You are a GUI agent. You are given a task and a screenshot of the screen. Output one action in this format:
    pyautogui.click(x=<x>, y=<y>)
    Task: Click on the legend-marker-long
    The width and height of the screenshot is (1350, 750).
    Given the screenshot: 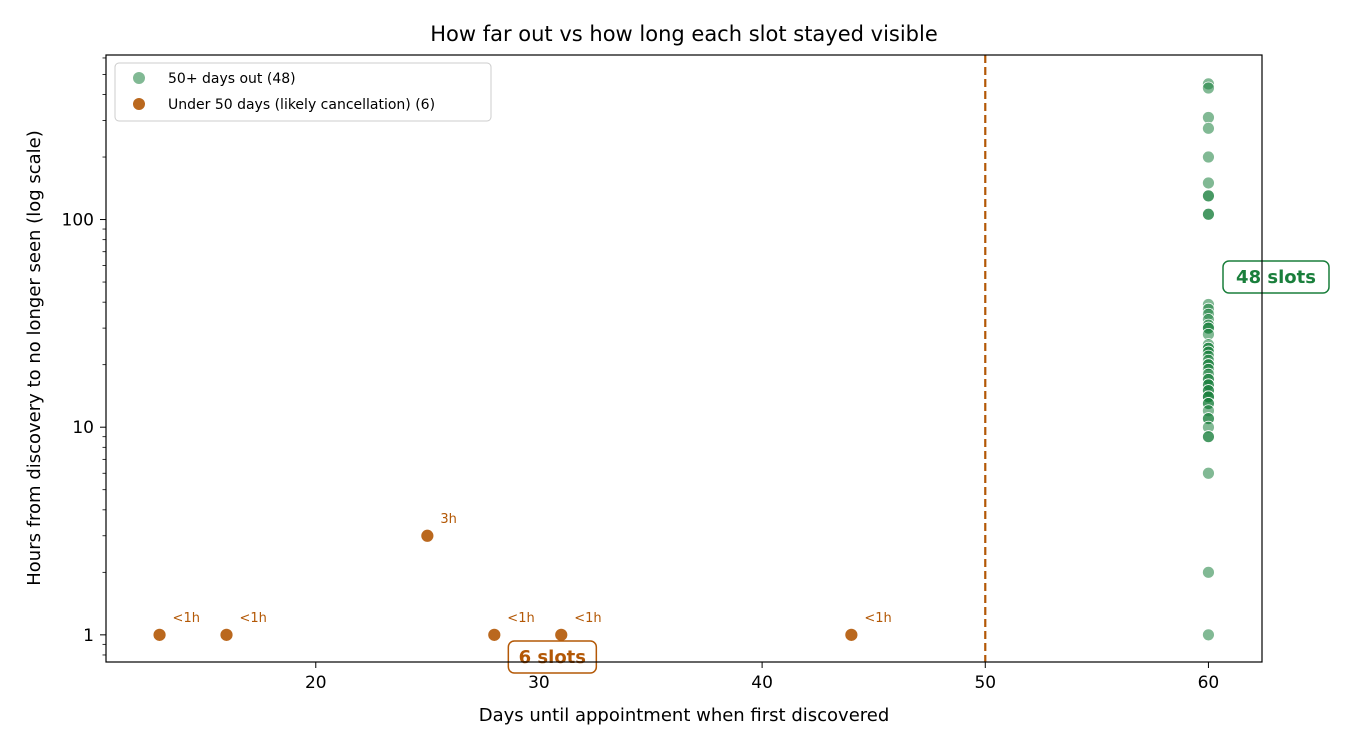 What is the action you would take?
    pyautogui.click(x=139, y=78)
    